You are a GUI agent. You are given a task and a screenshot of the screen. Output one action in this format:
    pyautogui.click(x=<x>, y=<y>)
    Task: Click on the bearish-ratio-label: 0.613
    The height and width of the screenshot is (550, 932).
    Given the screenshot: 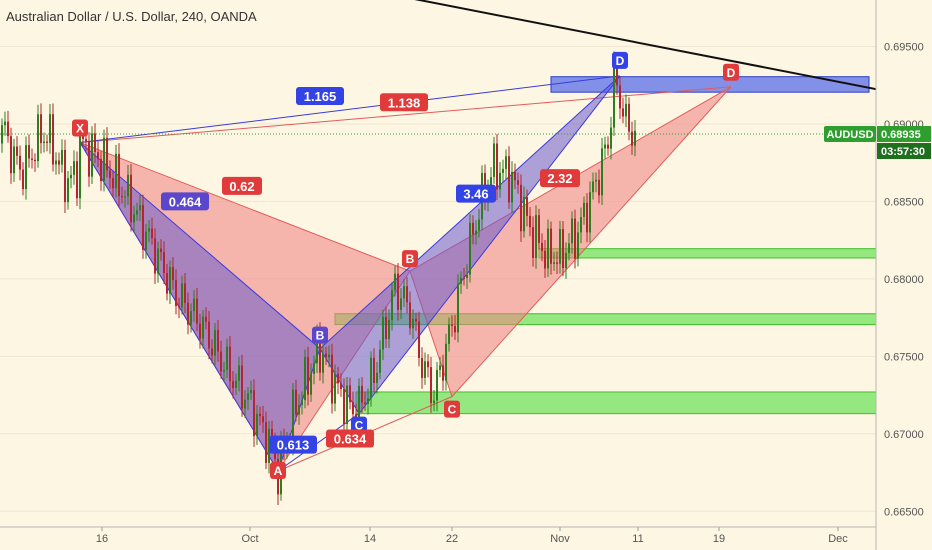 What is the action you would take?
    pyautogui.click(x=293, y=445)
    